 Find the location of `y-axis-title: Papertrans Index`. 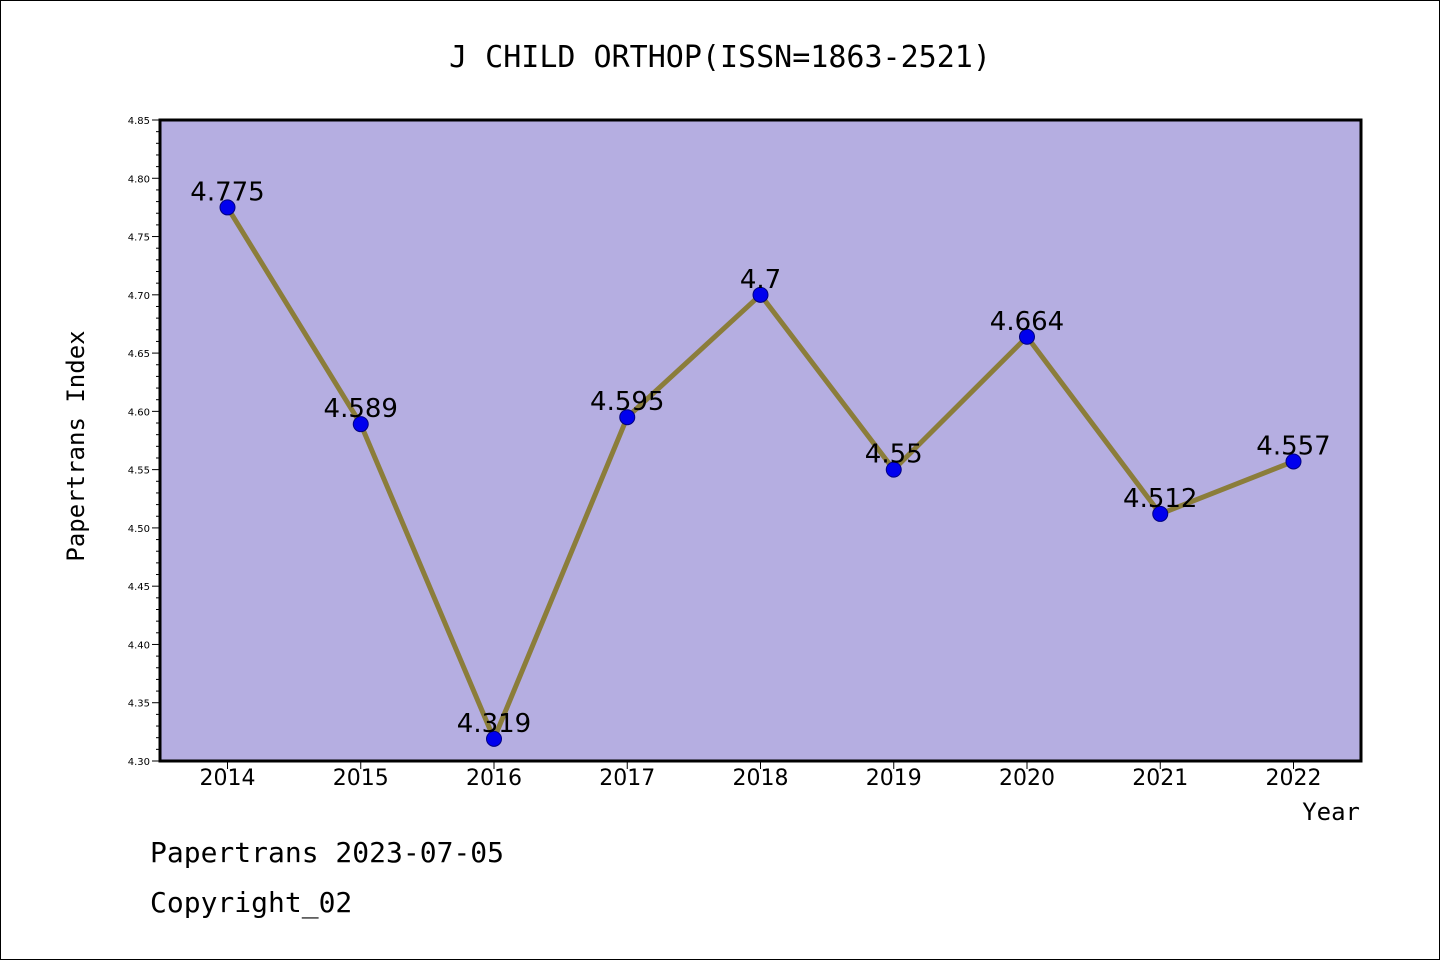

y-axis-title: Papertrans Index is located at coordinates (76, 445).